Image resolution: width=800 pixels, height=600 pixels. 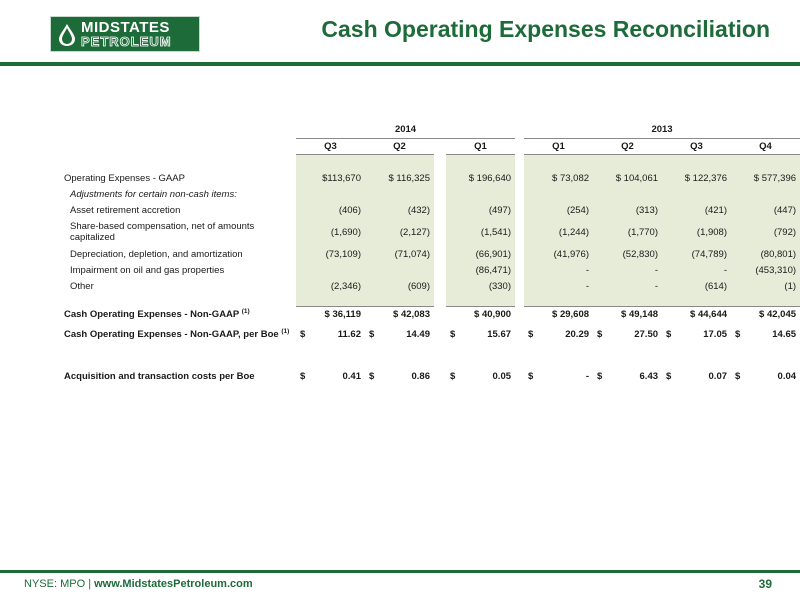 What do you see at coordinates (55, 584) in the screenshot?
I see `ticker-symbol: NYSE: MPO` at bounding box center [55, 584].